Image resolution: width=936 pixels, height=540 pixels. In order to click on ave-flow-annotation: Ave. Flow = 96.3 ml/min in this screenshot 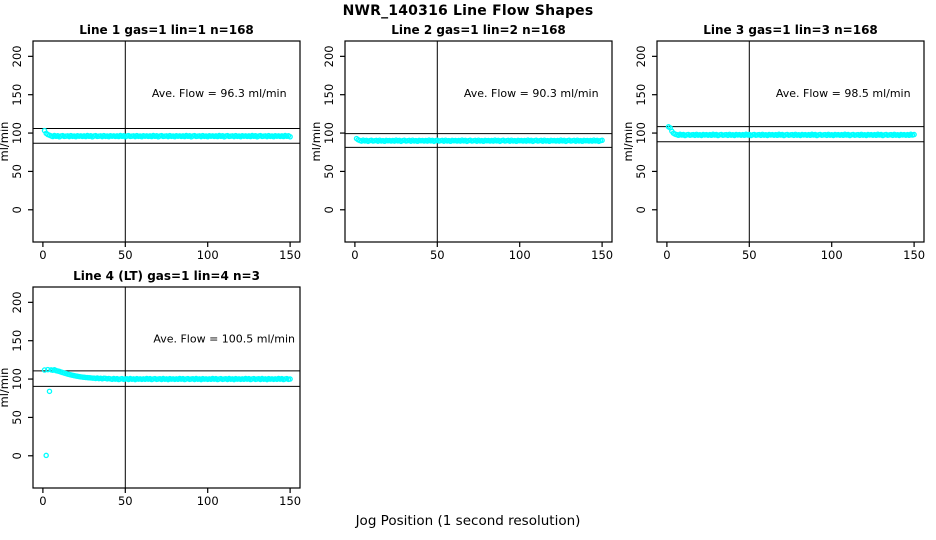, I will do `click(219, 93)`.